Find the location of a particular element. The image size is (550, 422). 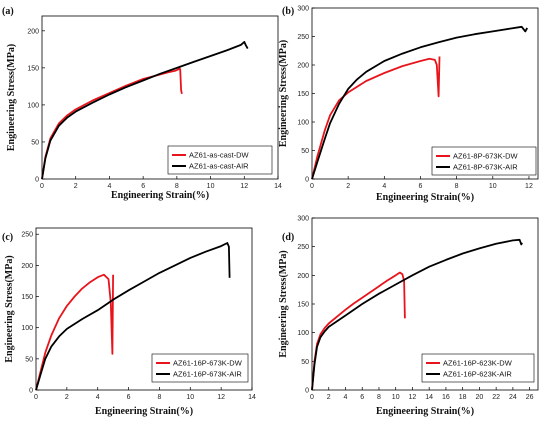

legend: AZ61-8P-673K-DW AZ61-8P-673K-AIR is located at coordinates (484, 161).